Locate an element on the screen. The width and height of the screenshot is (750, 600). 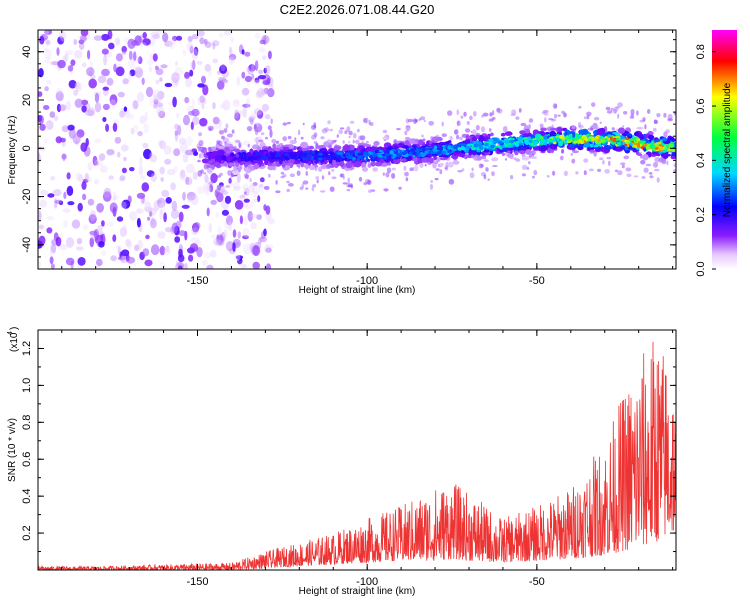
spectrogram-x-tick-label: -50 is located at coordinates (537, 281).